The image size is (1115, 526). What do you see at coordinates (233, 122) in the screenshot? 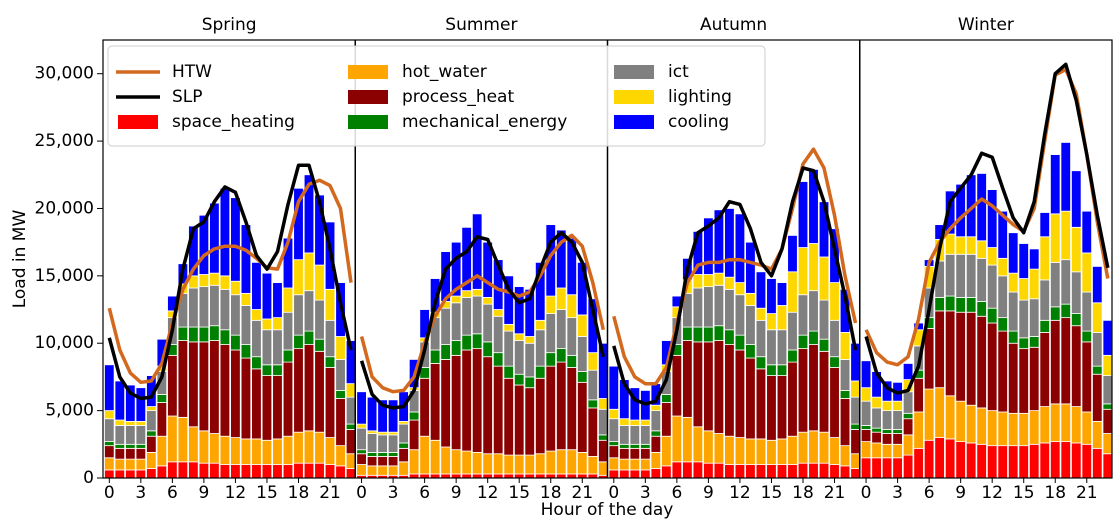
I see `legend-label: space_heating` at bounding box center [233, 122].